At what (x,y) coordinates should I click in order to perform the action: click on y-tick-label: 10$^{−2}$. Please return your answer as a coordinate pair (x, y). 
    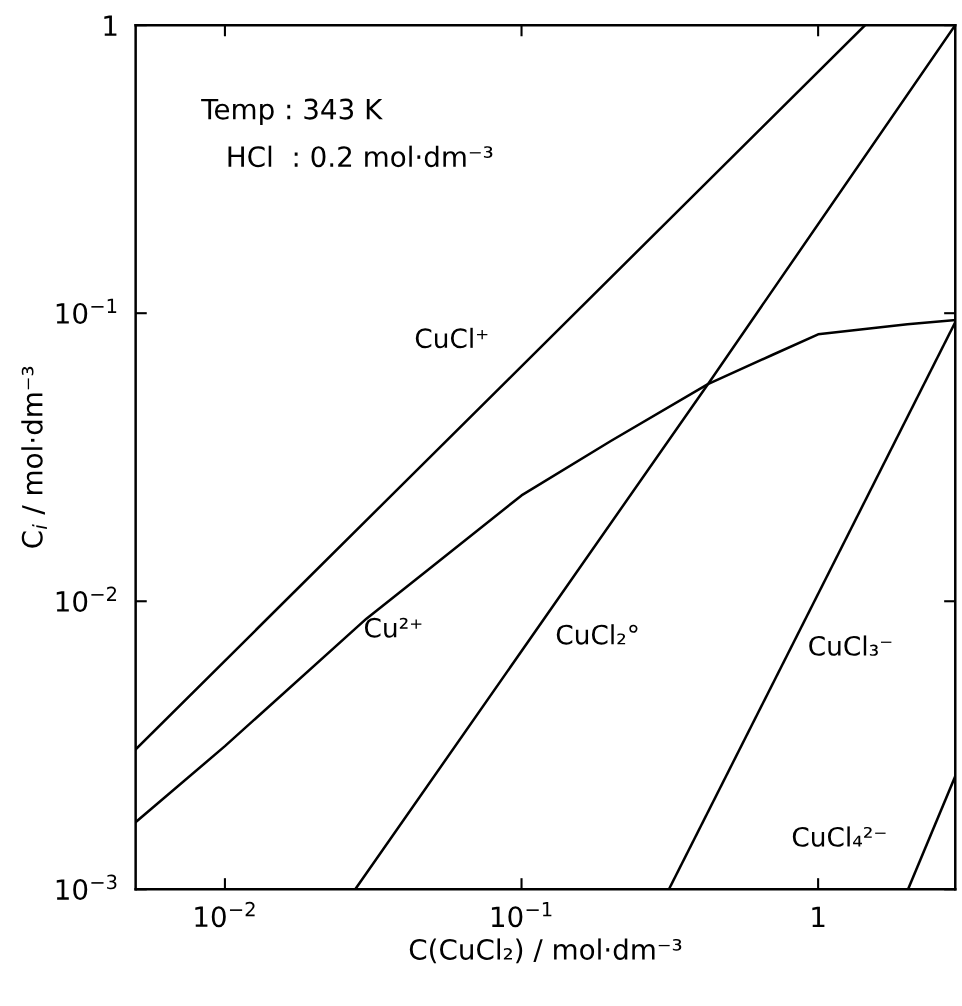
    Looking at the image, I should click on (86, 599).